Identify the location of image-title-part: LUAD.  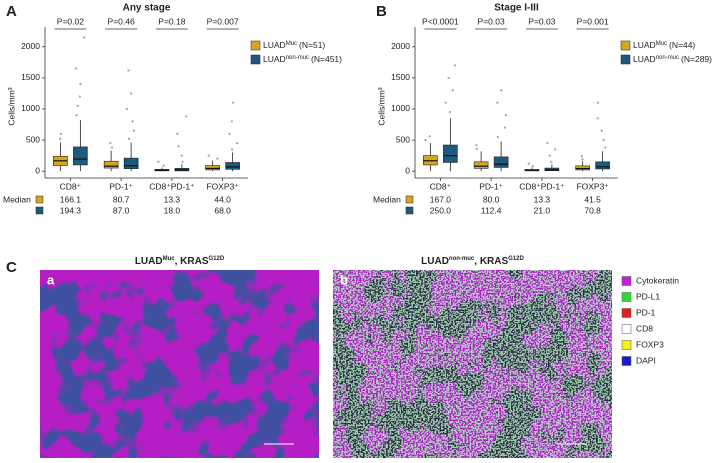
(149, 261).